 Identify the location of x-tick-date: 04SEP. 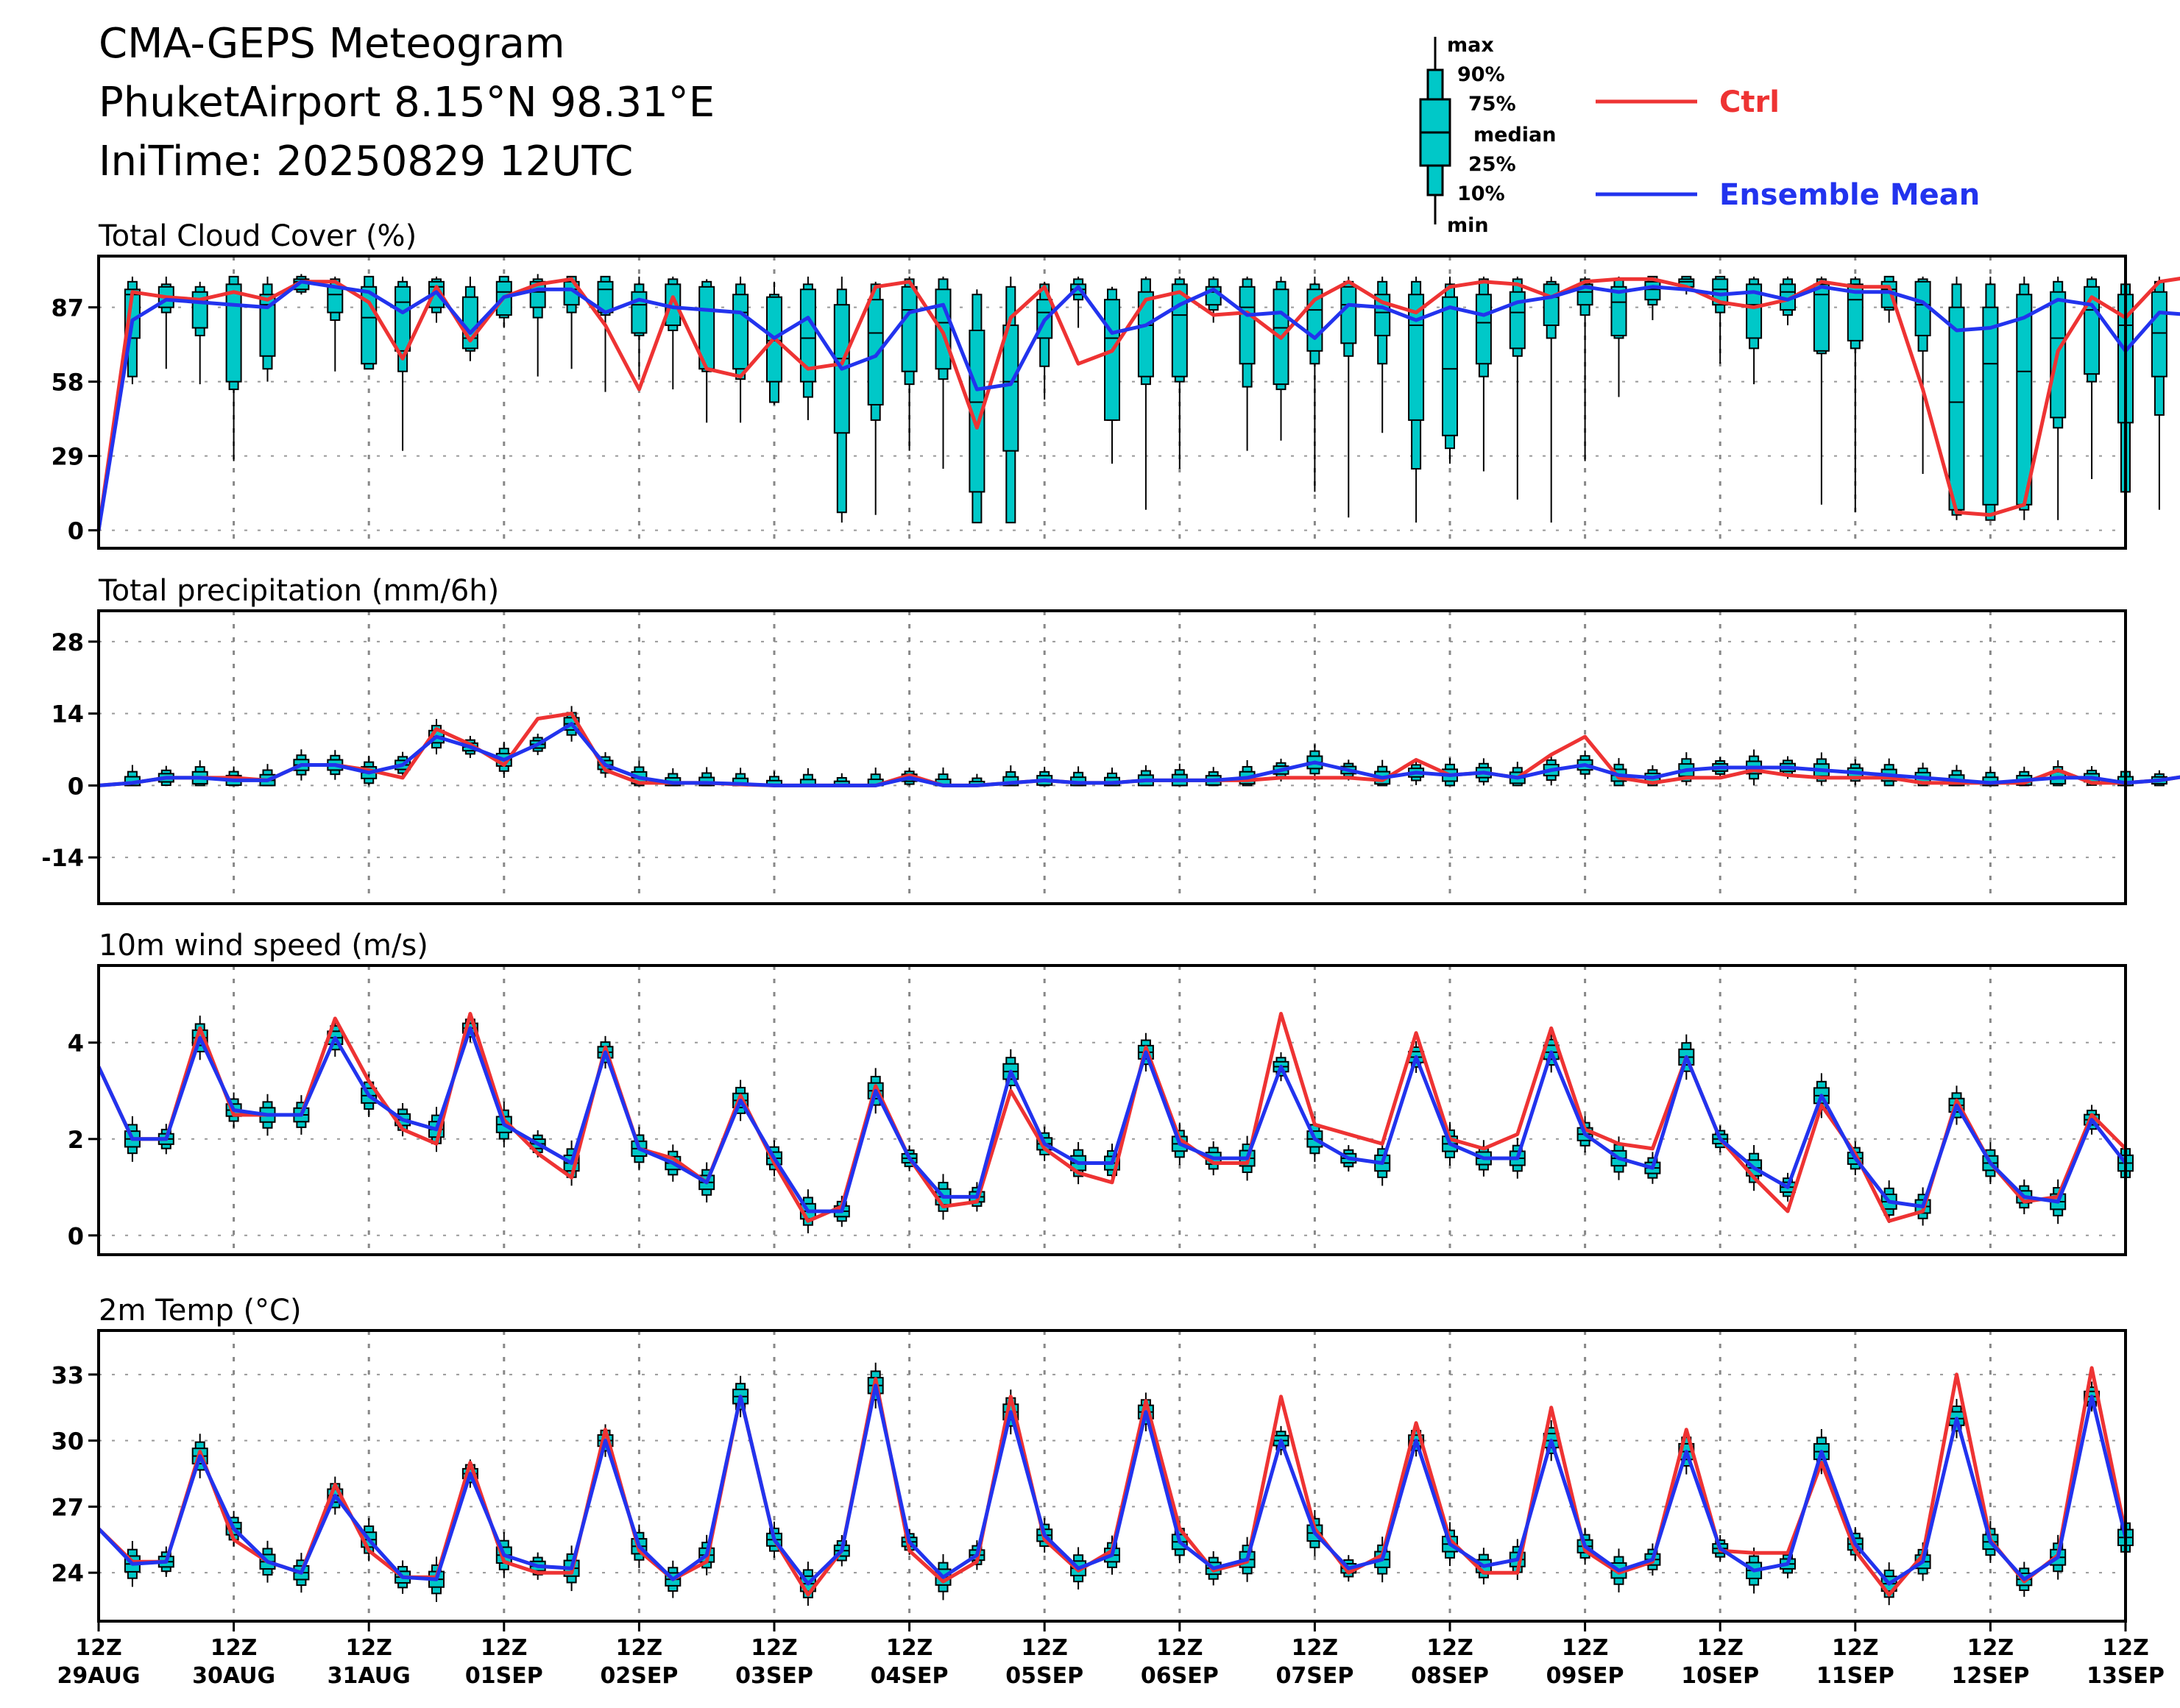
(910, 1676).